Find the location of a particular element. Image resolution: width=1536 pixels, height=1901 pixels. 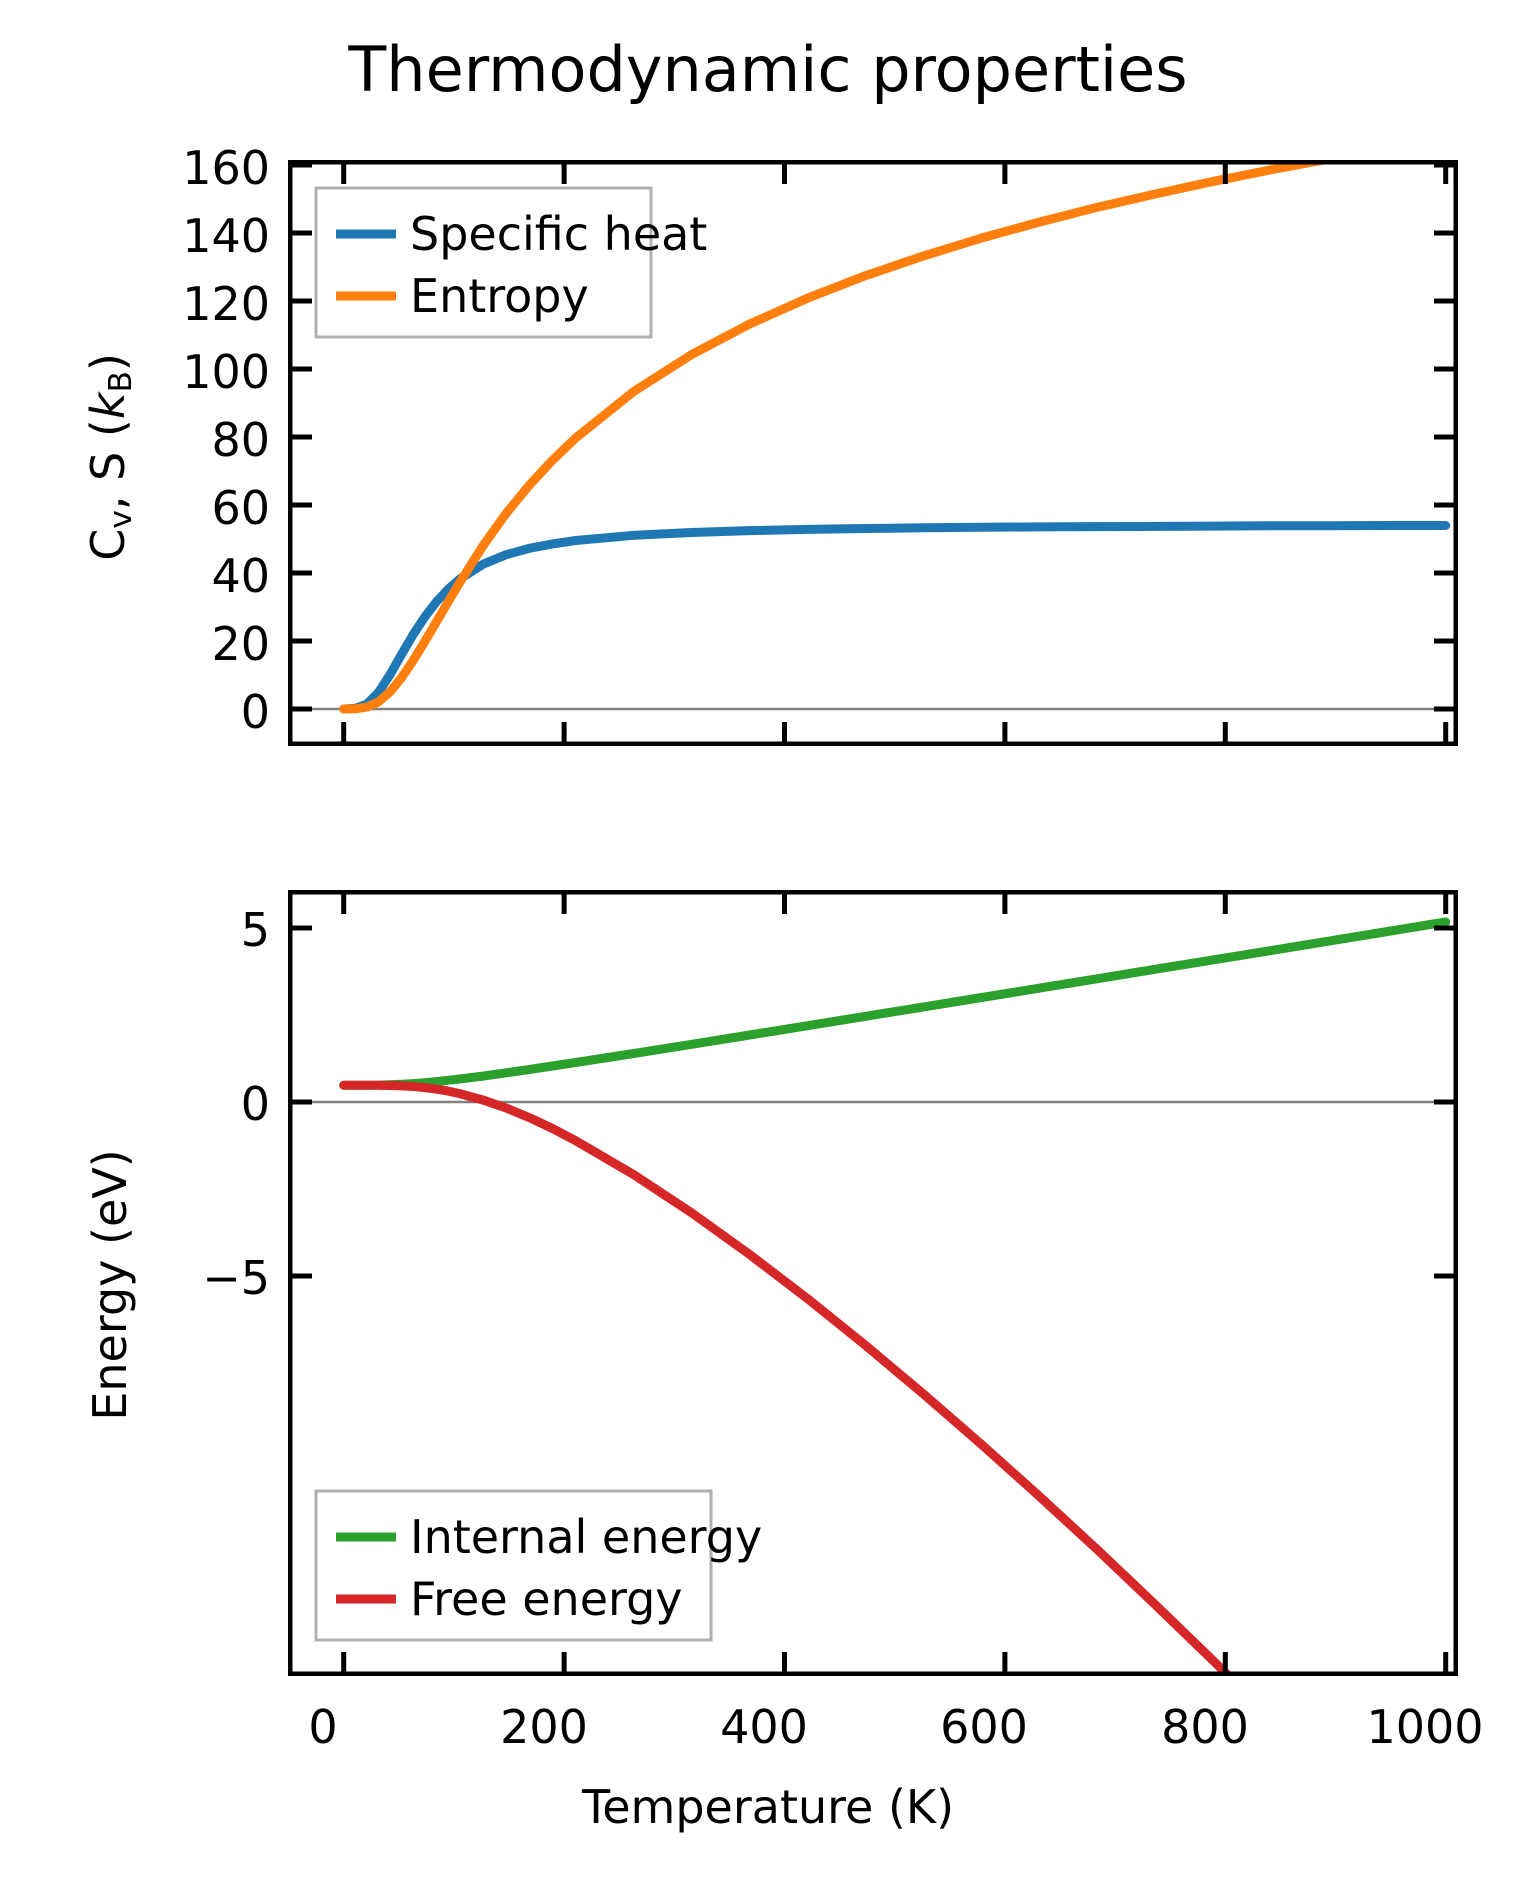

top-legend-box is located at coordinates (483, 262).